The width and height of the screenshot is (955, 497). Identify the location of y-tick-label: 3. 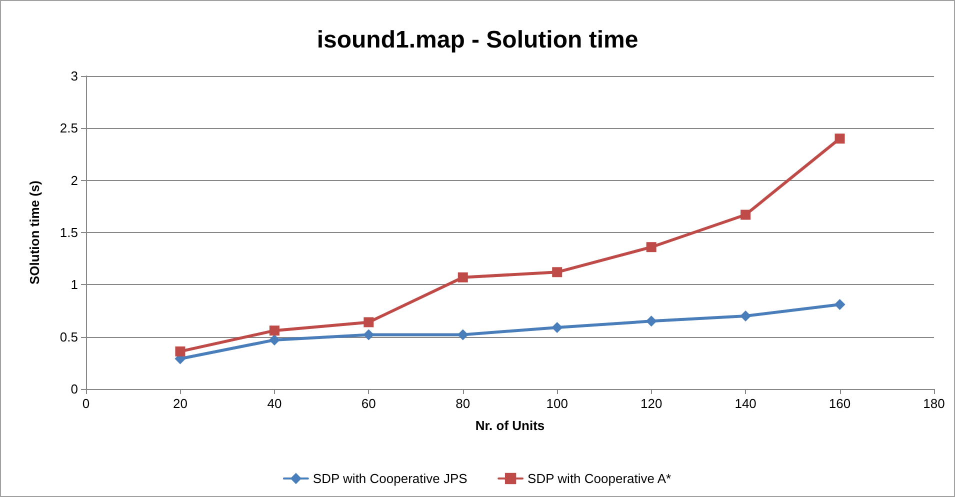
(74, 76).